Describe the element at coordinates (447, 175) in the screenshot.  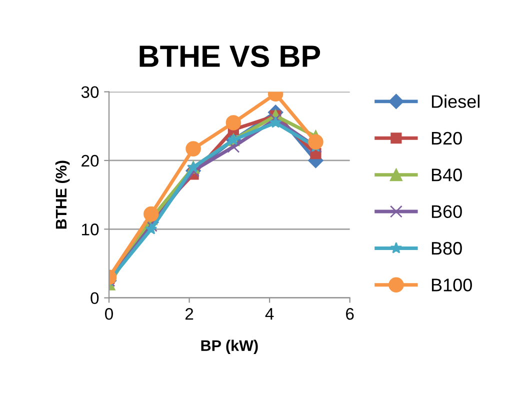
I see `legend-label: B40` at that location.